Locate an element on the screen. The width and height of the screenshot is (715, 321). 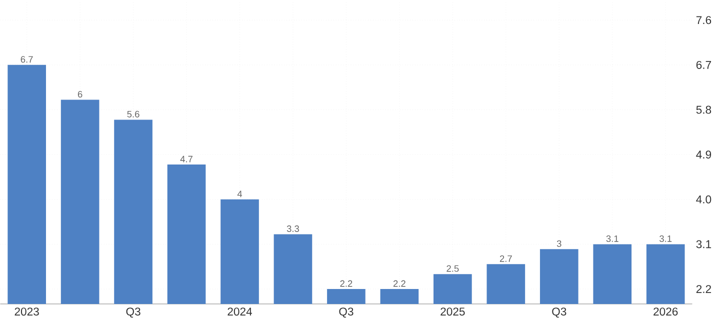
data-label: 5.6 is located at coordinates (133, 114).